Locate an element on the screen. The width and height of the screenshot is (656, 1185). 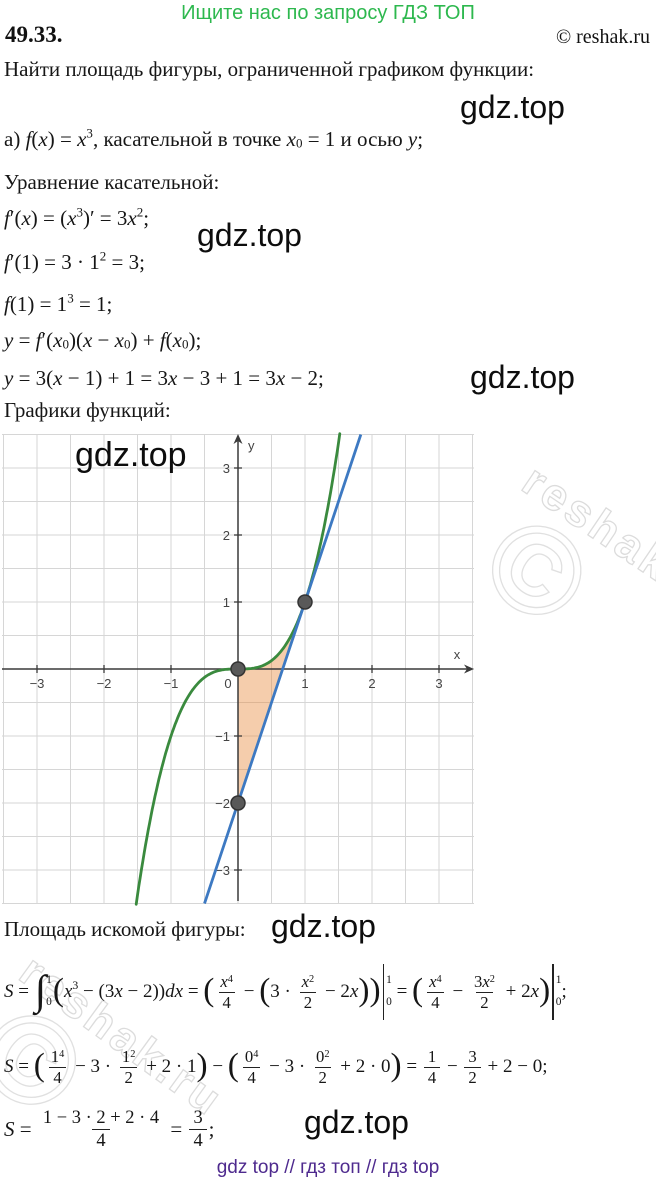
promo-banner: Ищите нас по запросу ГДЗ ТОП is located at coordinates (328, 13).